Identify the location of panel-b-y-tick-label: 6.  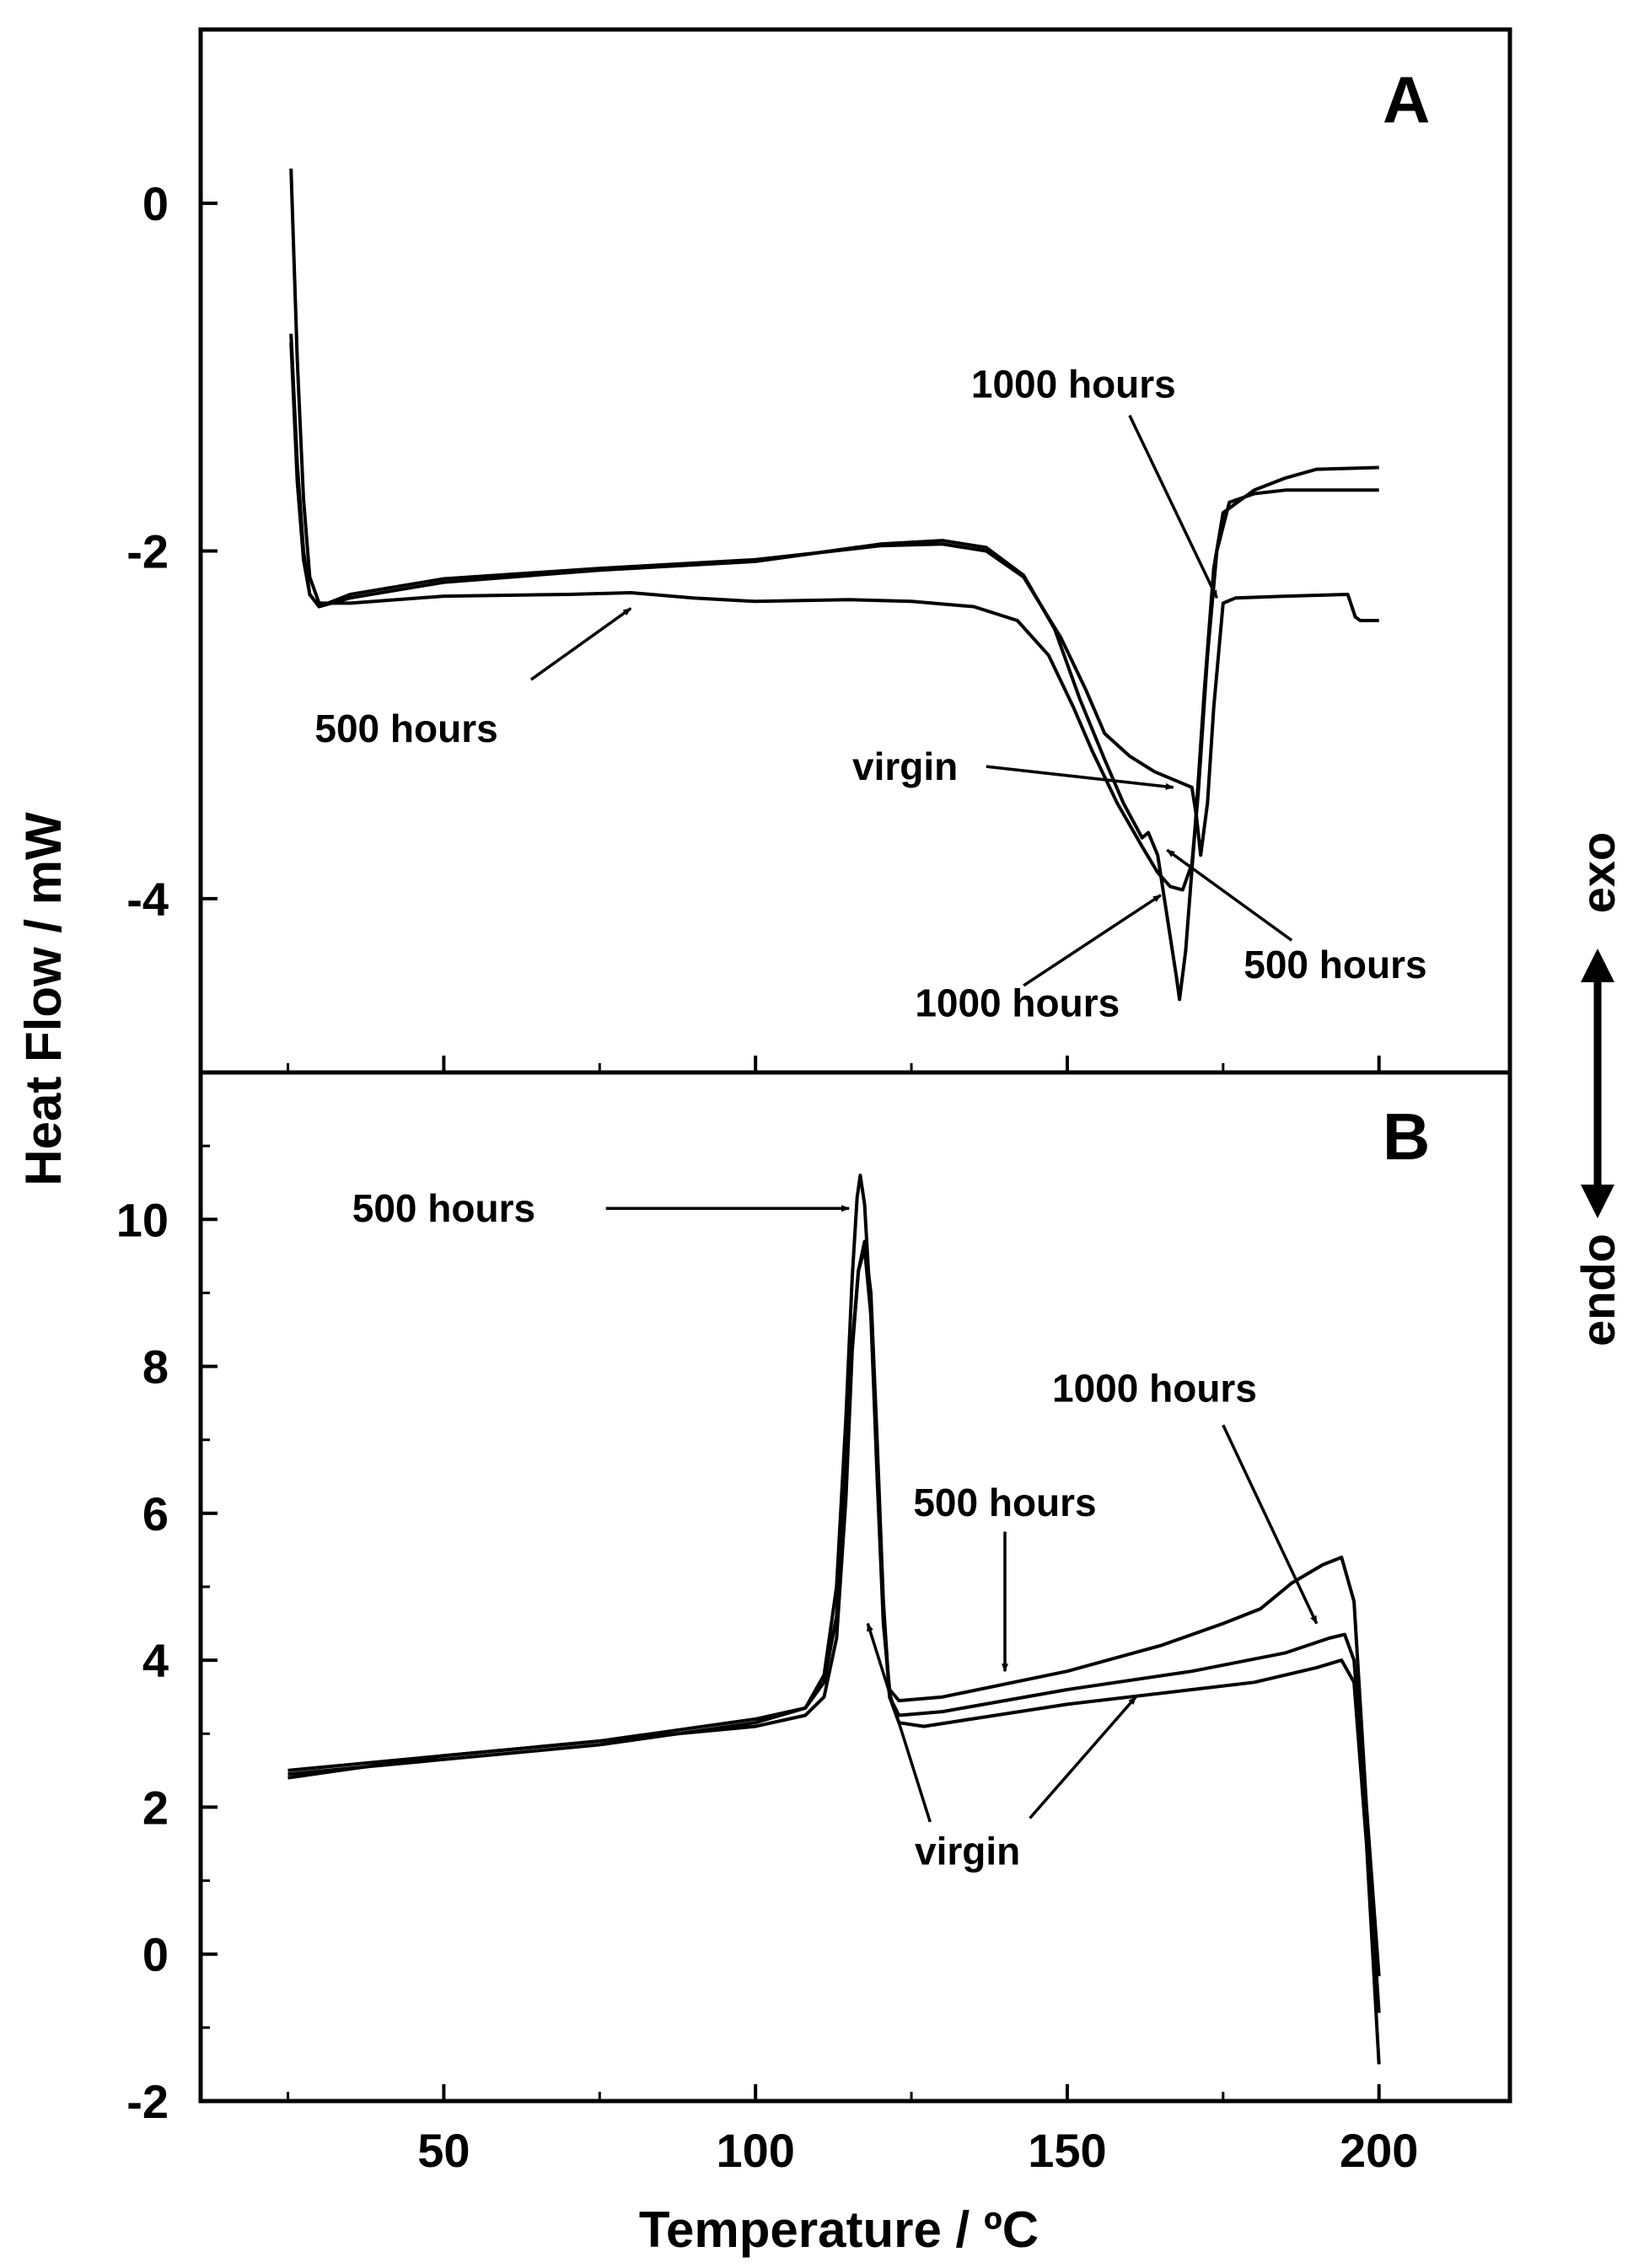
(155, 1513).